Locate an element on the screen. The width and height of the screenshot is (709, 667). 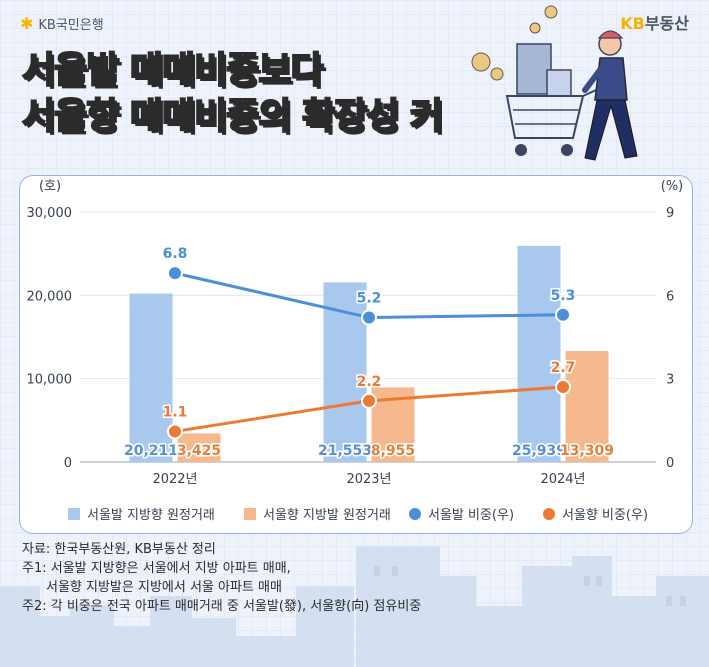
x-tick-label: 2022년 is located at coordinates (174, 479).